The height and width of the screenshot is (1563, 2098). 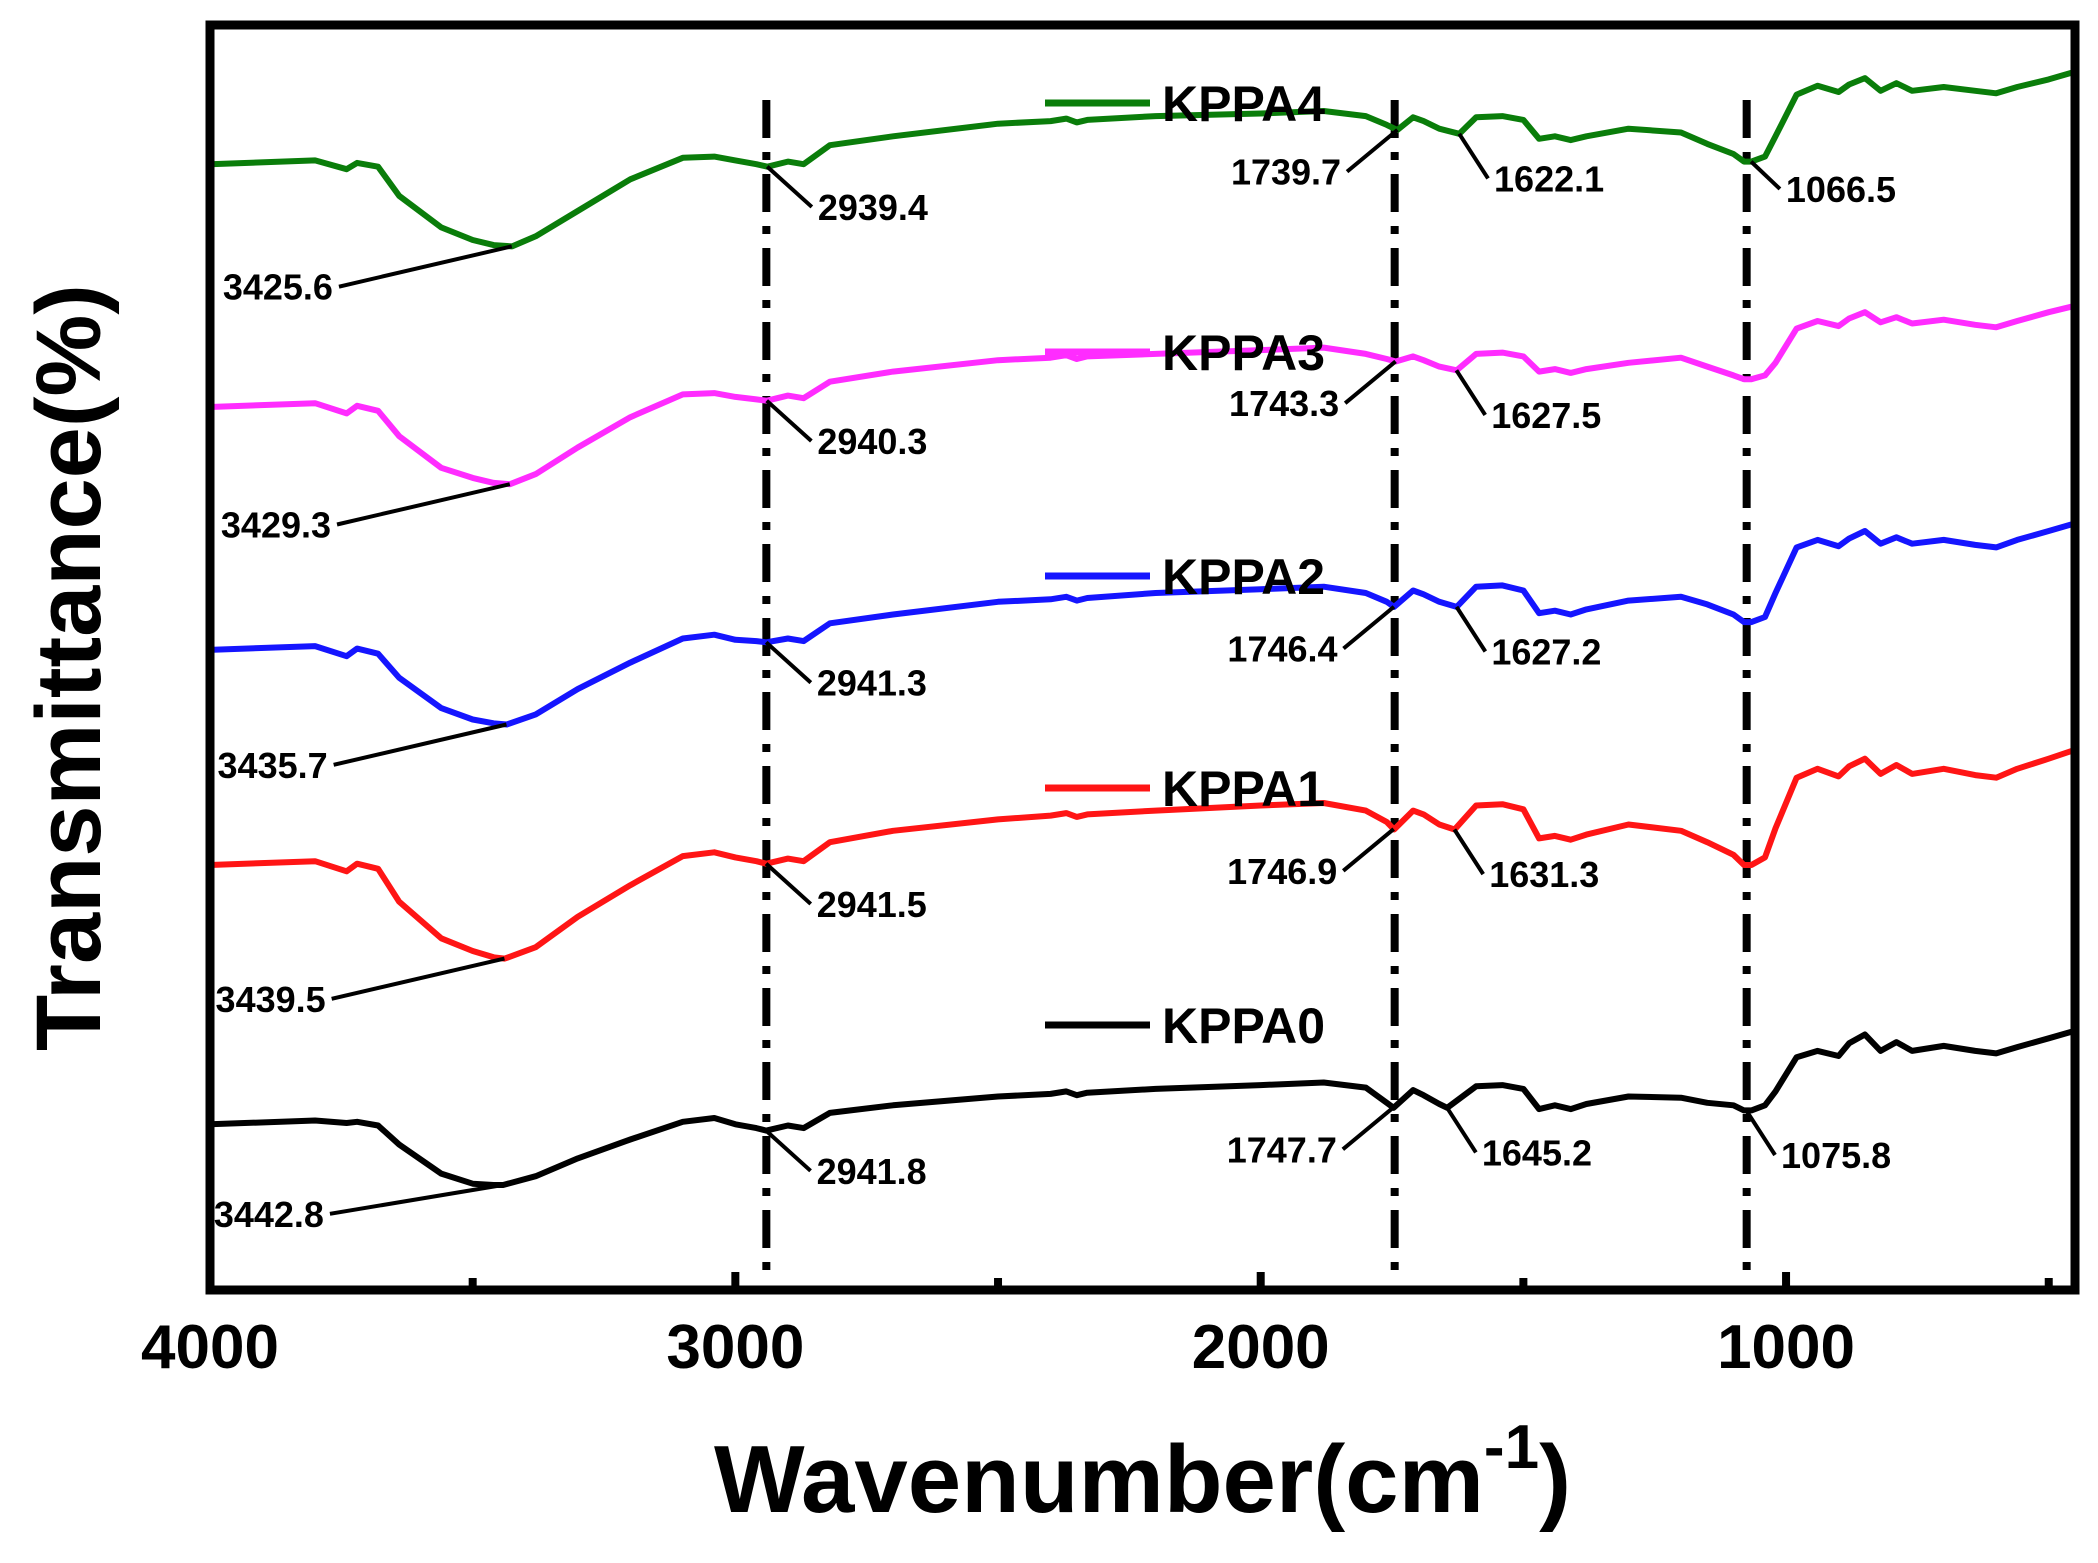 What do you see at coordinates (69, 667) in the screenshot?
I see `y-axis-title: Transmittance(%)` at bounding box center [69, 667].